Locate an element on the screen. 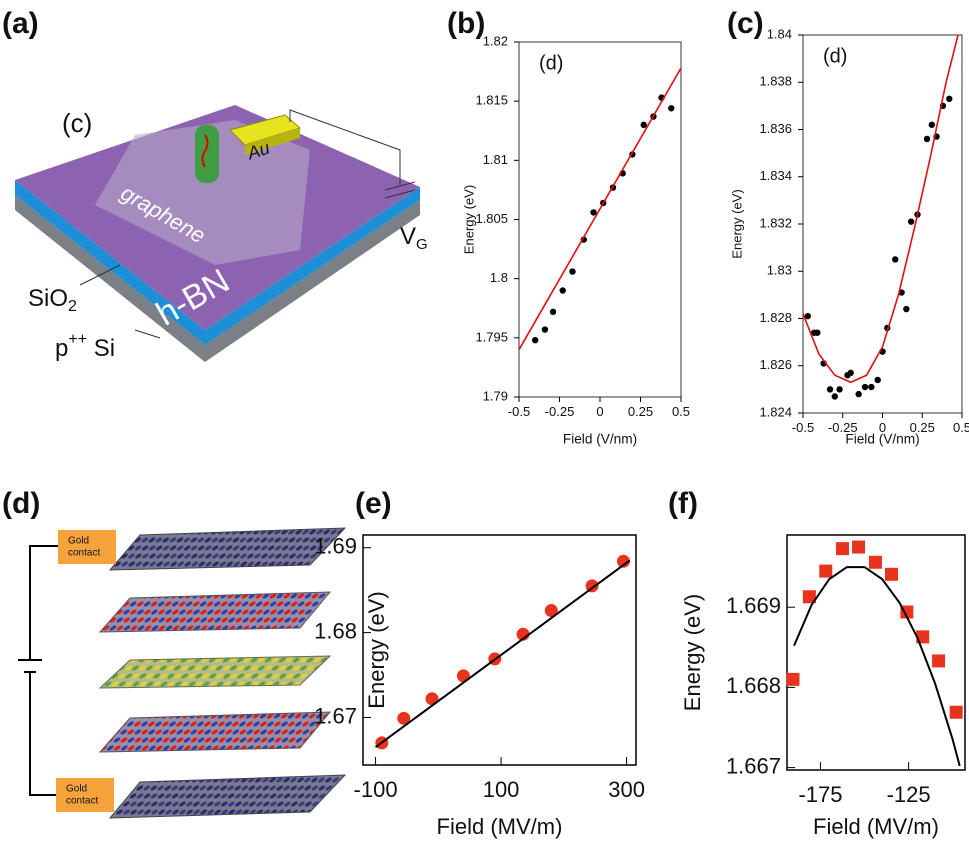 The image size is (969, 845). y-tick-label: 1.79 is located at coordinates (495, 395).